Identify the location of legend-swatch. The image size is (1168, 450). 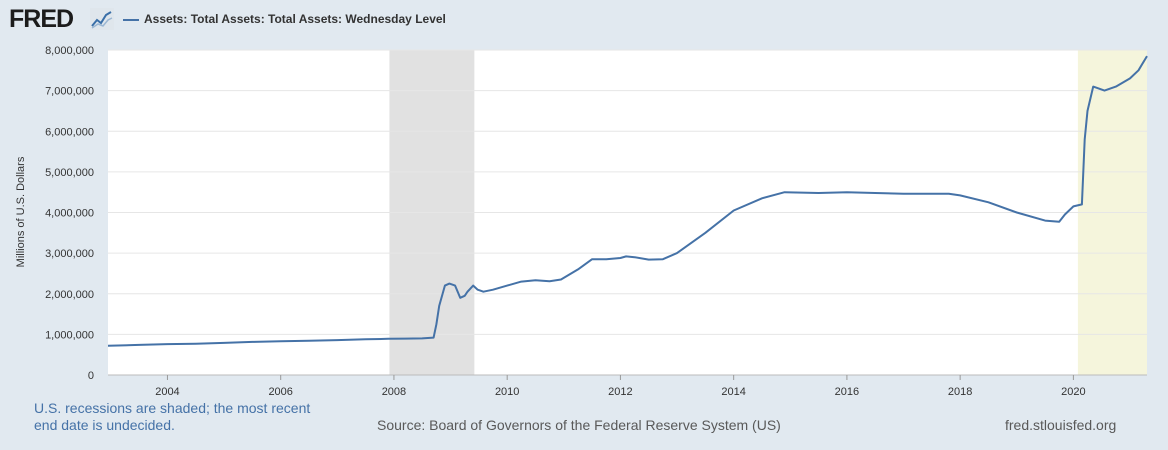
(131, 20).